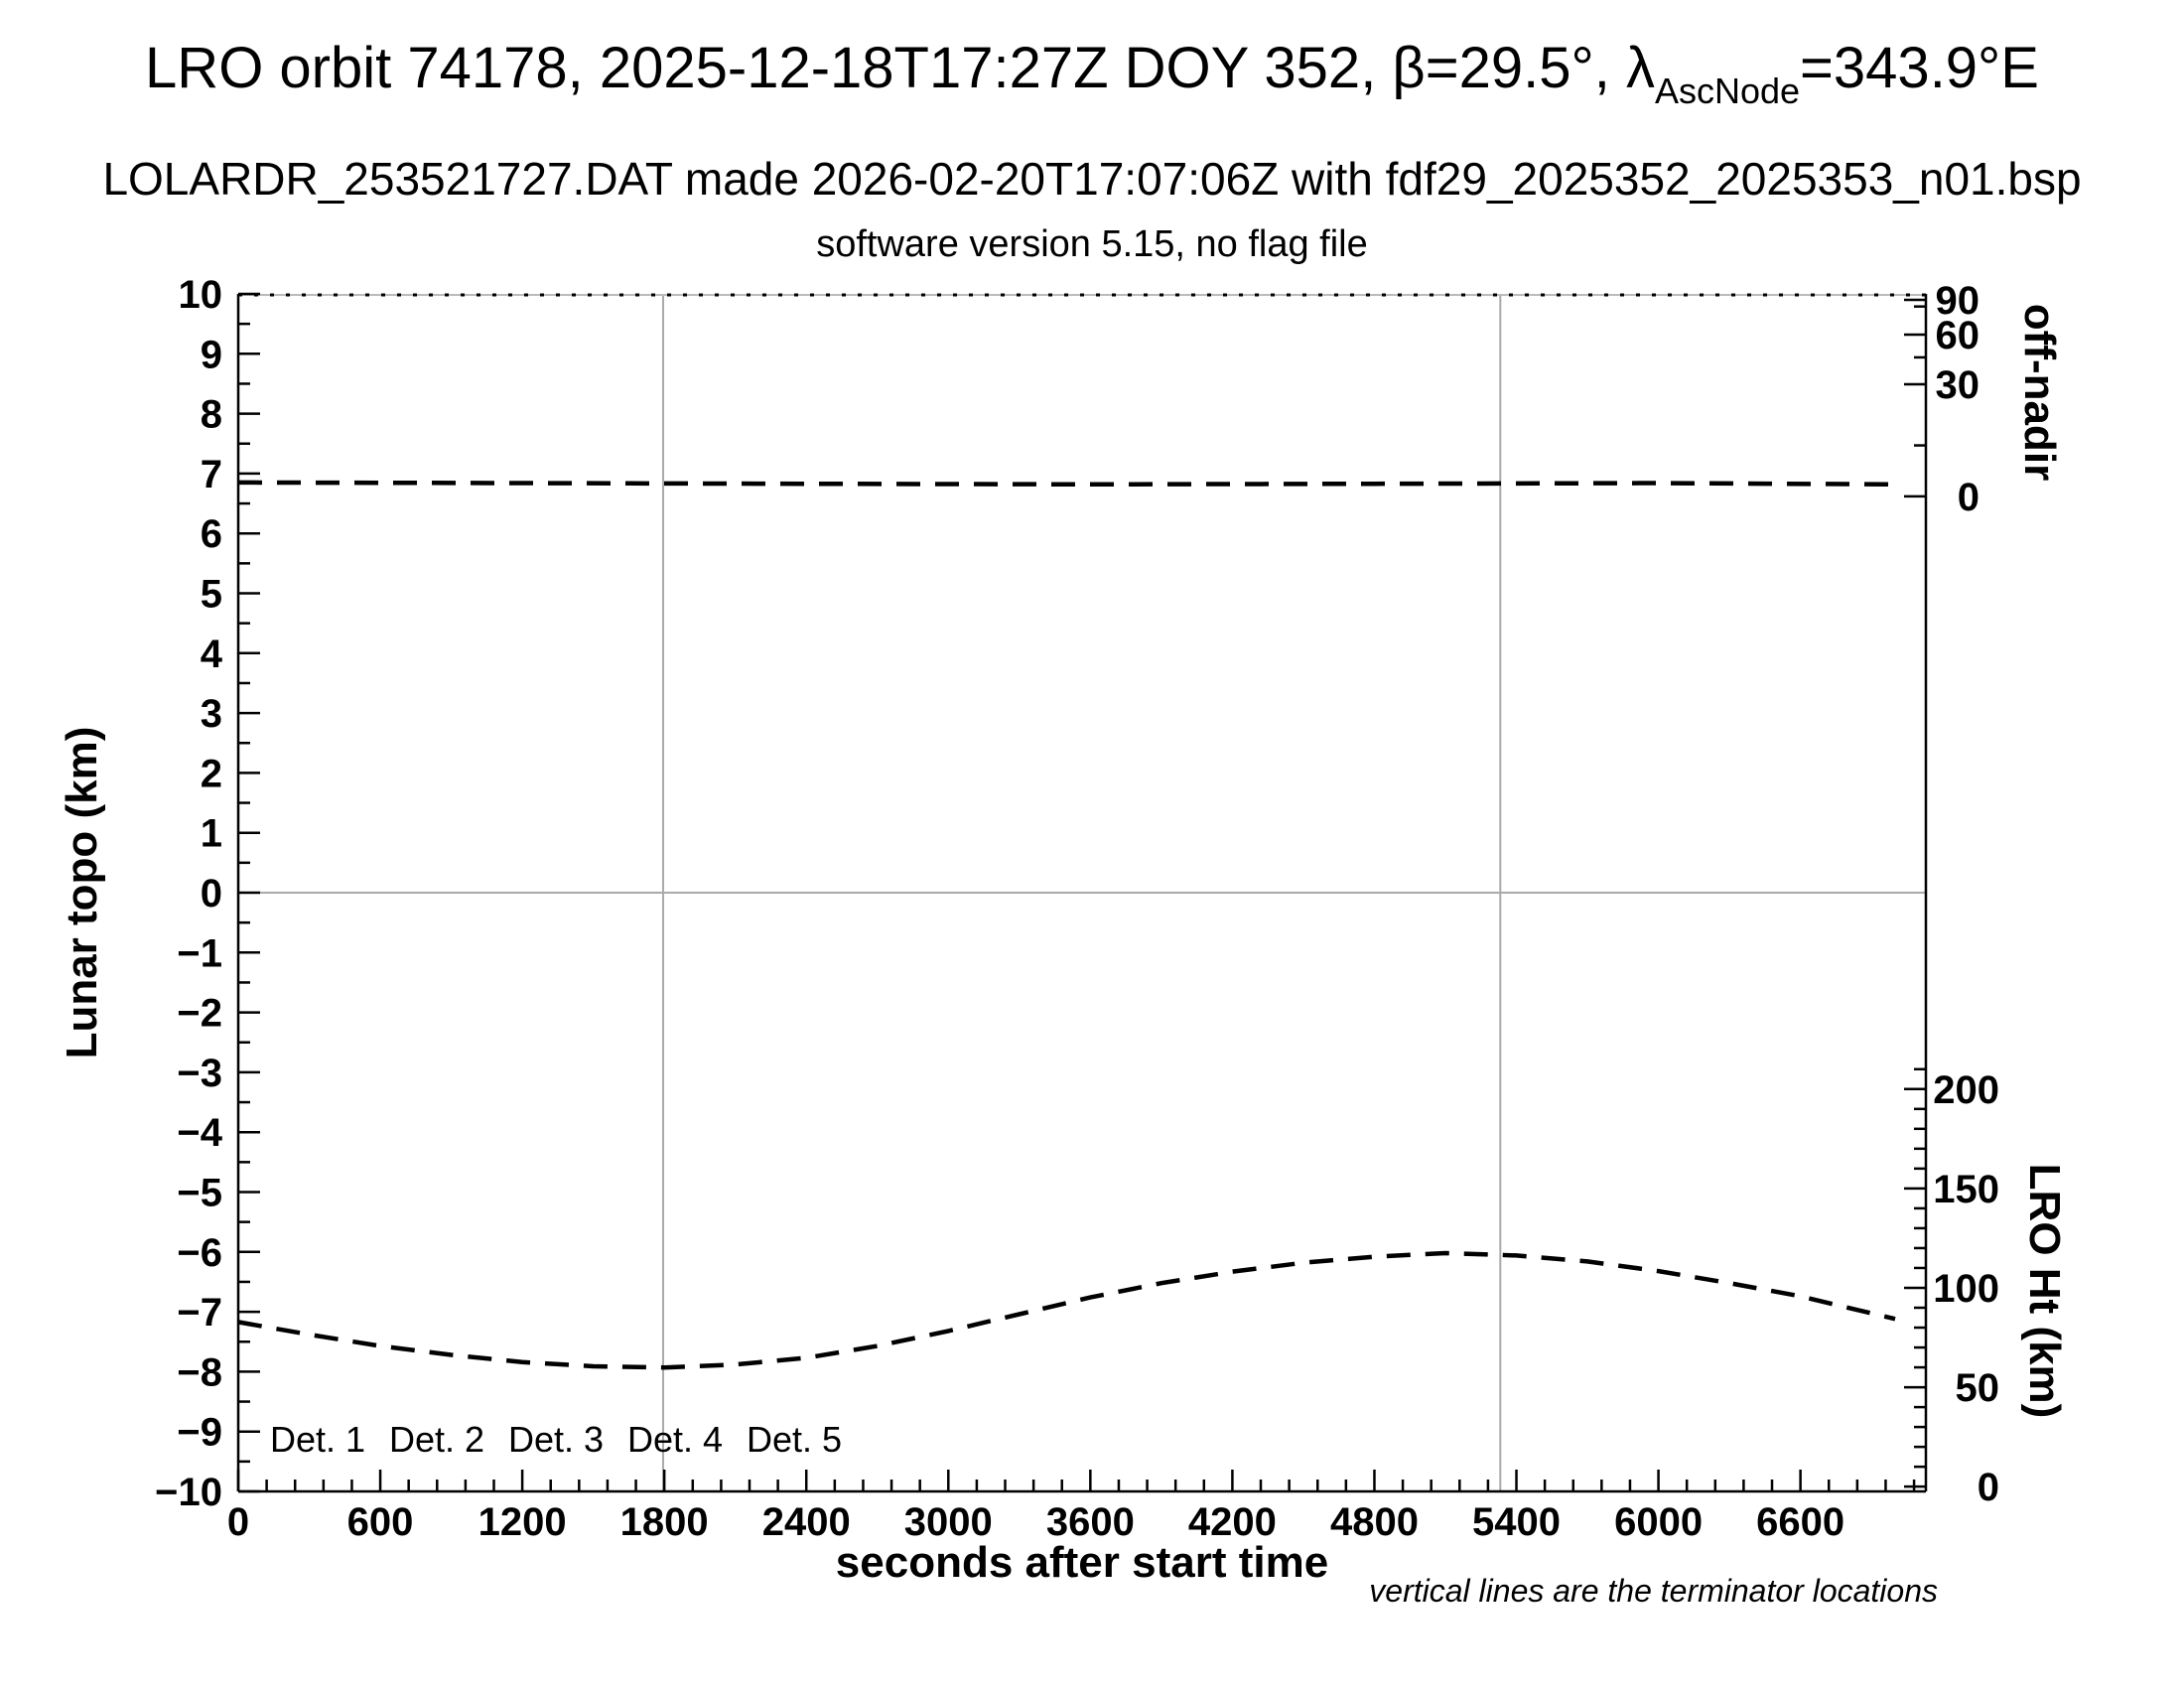  I want to click on x-tick-label: 3600, so click(1090, 1522).